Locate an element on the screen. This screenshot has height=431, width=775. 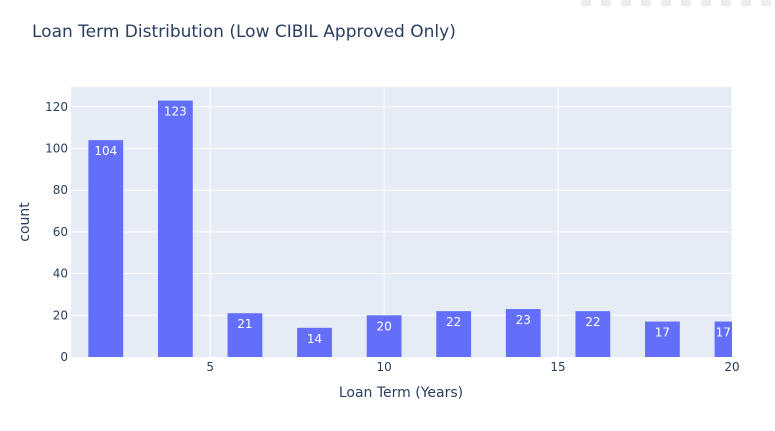
x-axis-ticks: 5 10 15 20 is located at coordinates (472, 367).